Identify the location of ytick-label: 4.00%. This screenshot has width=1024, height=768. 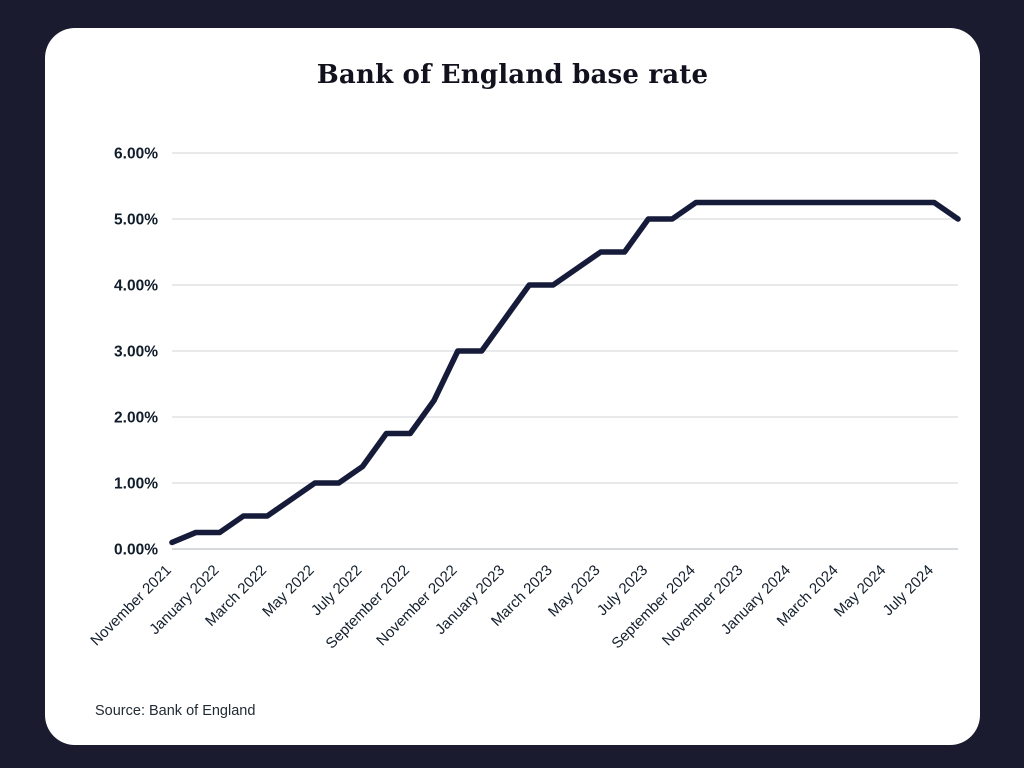
(136, 286).